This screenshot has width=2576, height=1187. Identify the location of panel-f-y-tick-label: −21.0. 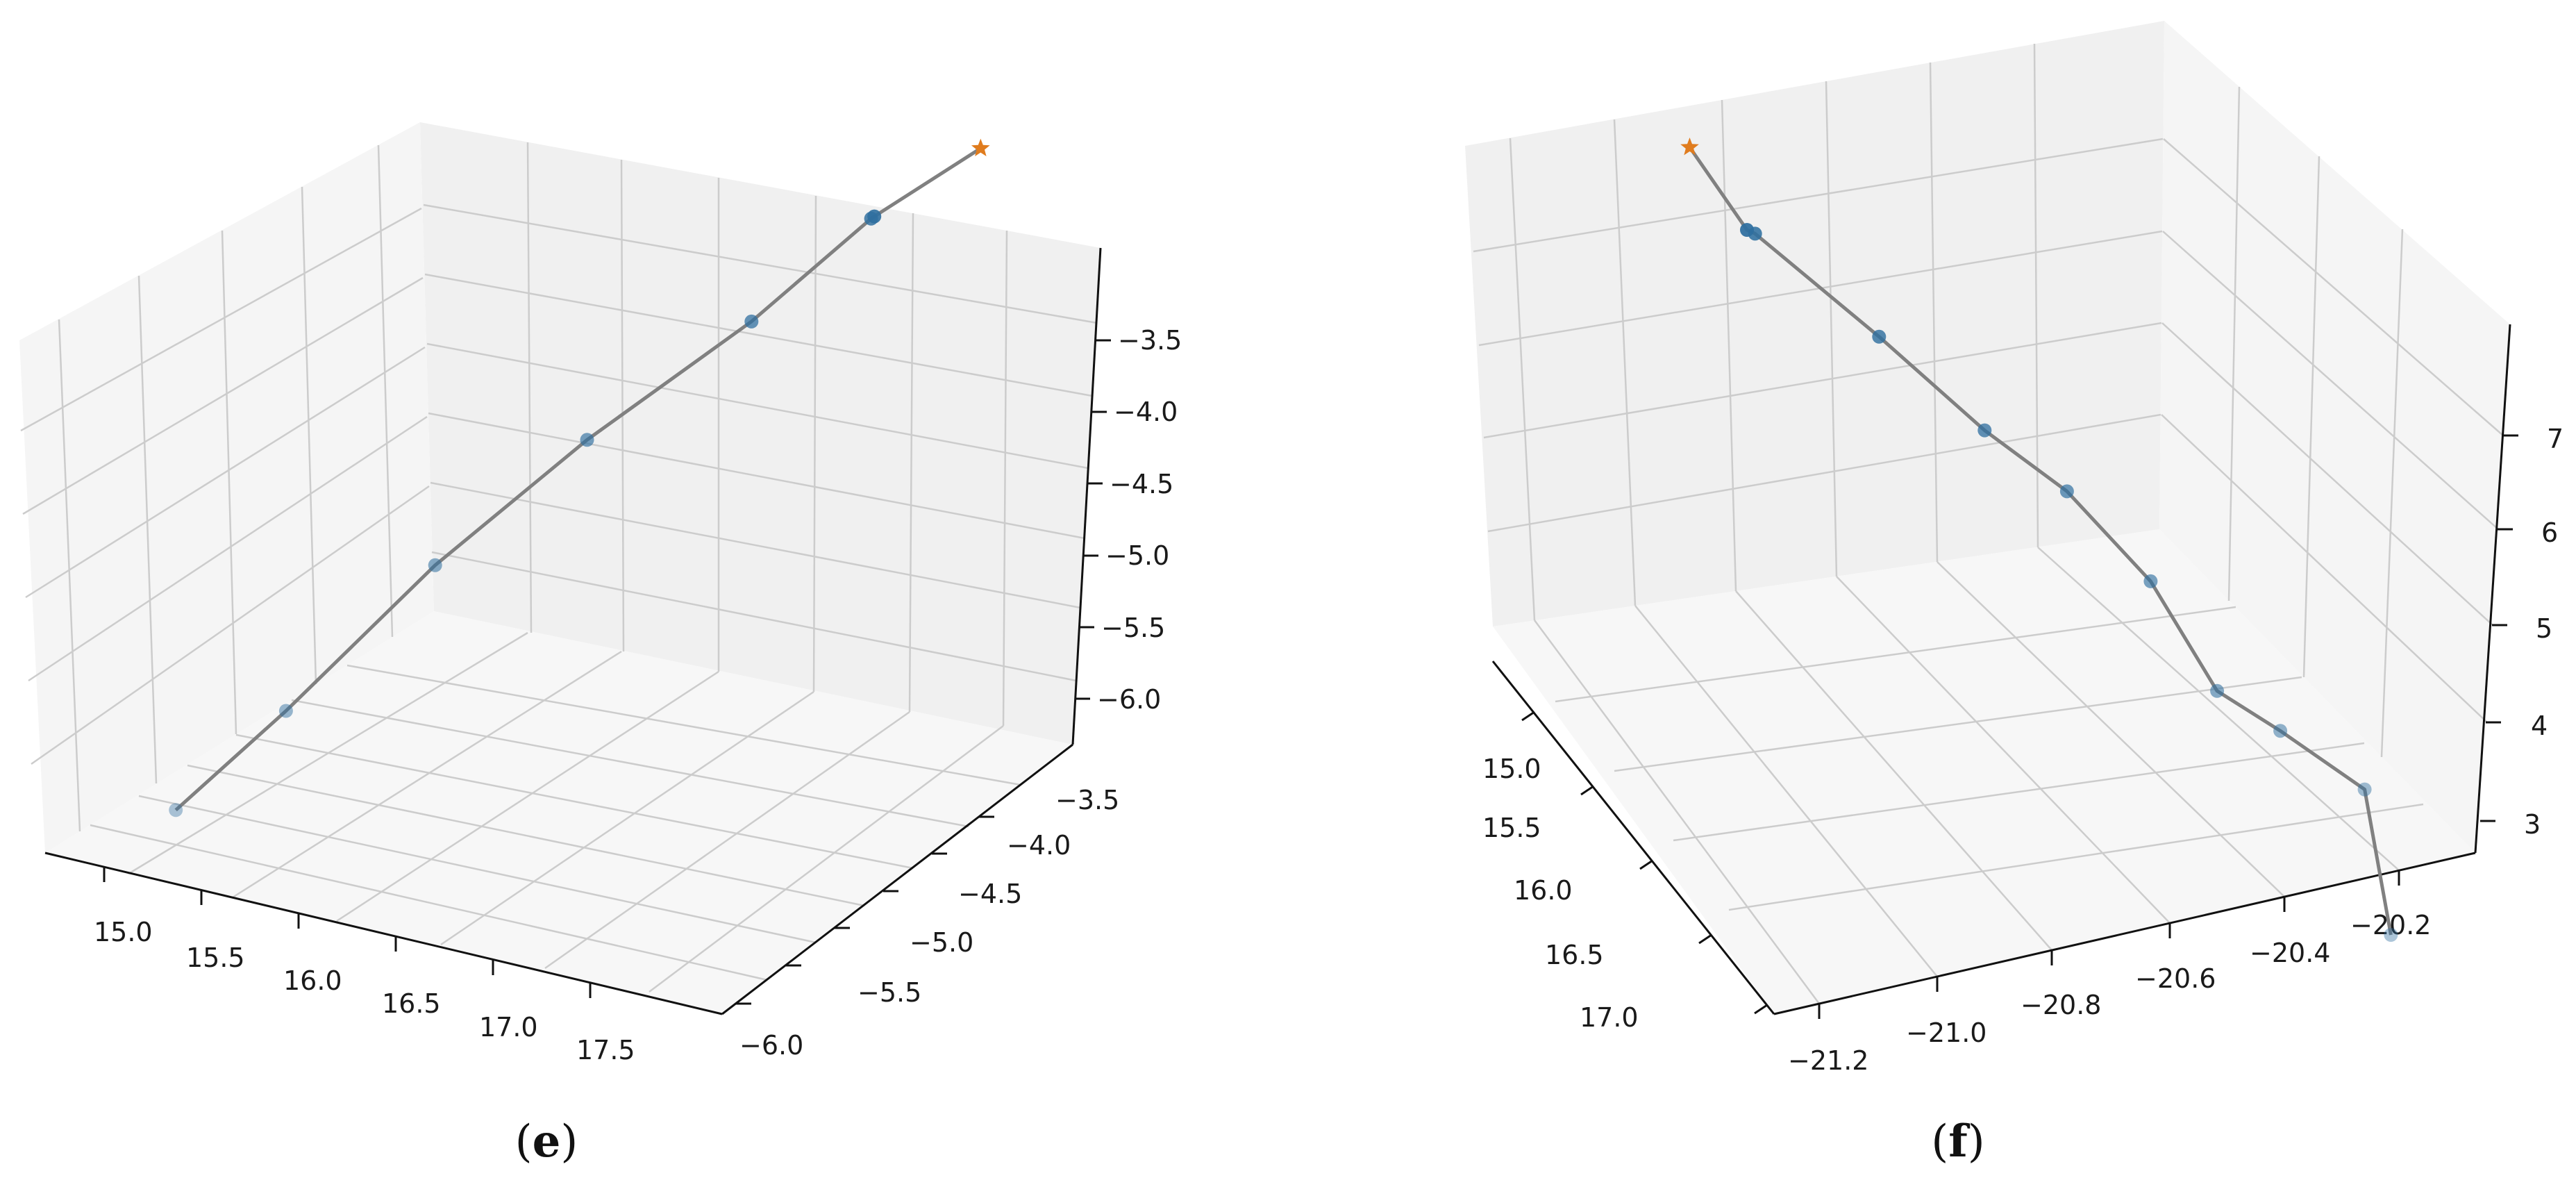
(1946, 1033).